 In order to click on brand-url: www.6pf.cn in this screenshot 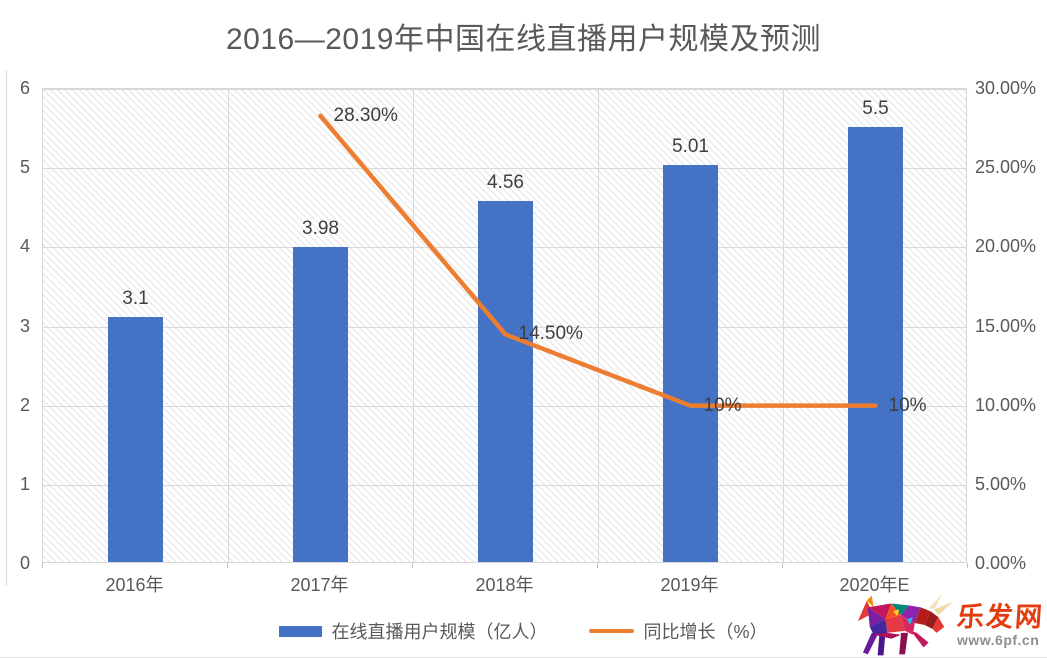, I will do `click(998, 639)`.